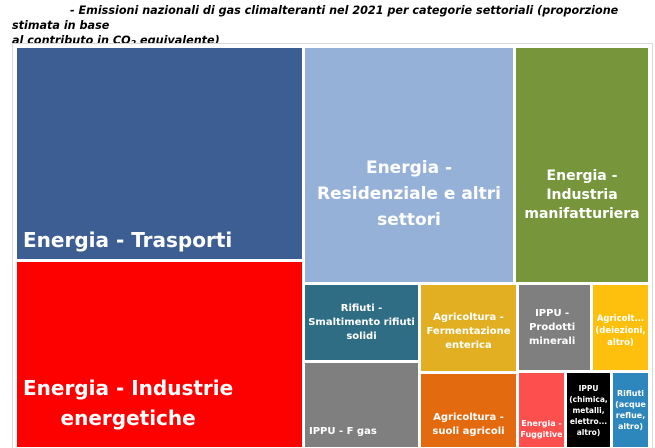  I want to click on tile-label: Agricoltura - Fermentazione enterica, so click(468, 331).